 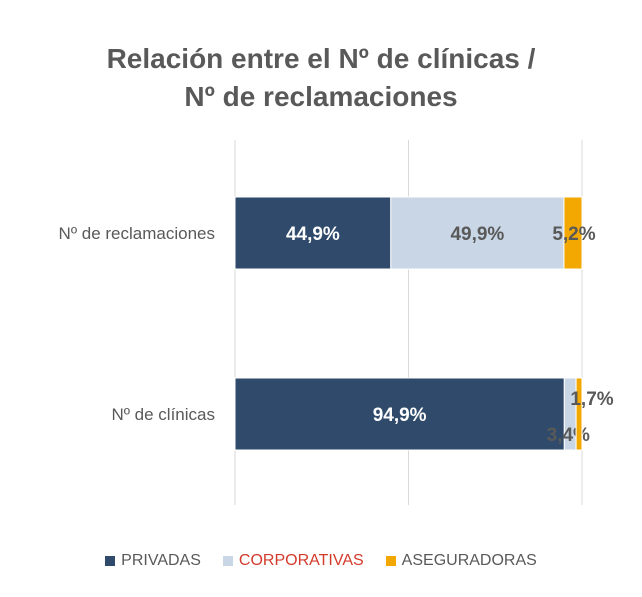 I want to click on legend-swatch-privadas, so click(x=110, y=561).